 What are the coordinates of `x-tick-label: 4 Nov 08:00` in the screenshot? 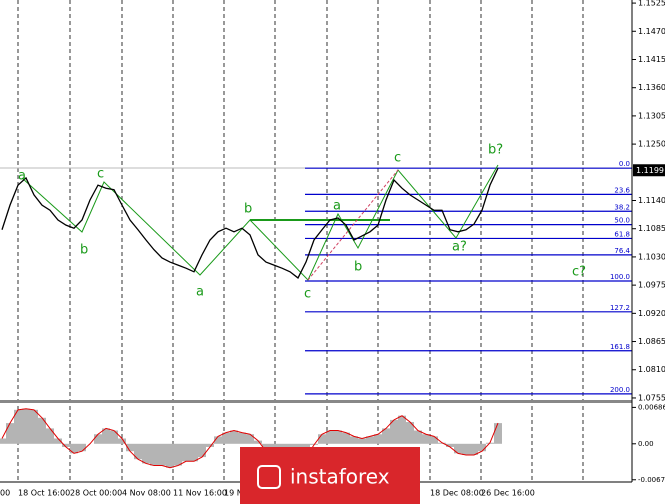 It's located at (146, 493).